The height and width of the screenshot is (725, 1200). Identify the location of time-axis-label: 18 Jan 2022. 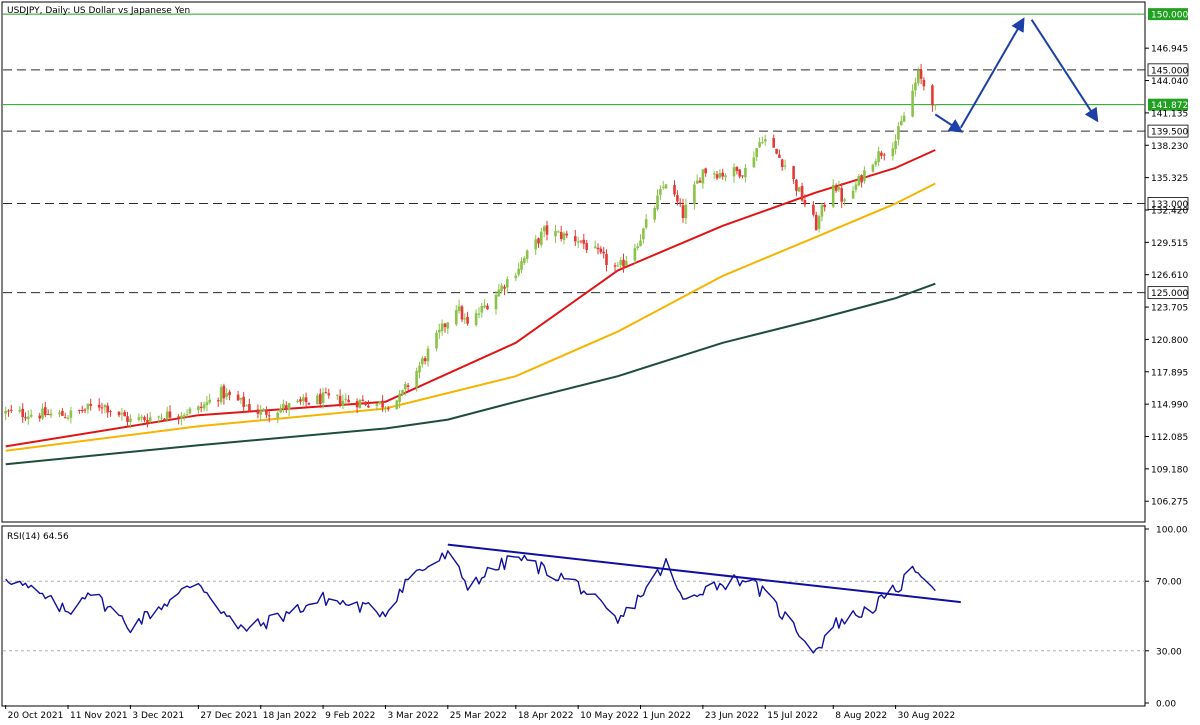
(290, 716).